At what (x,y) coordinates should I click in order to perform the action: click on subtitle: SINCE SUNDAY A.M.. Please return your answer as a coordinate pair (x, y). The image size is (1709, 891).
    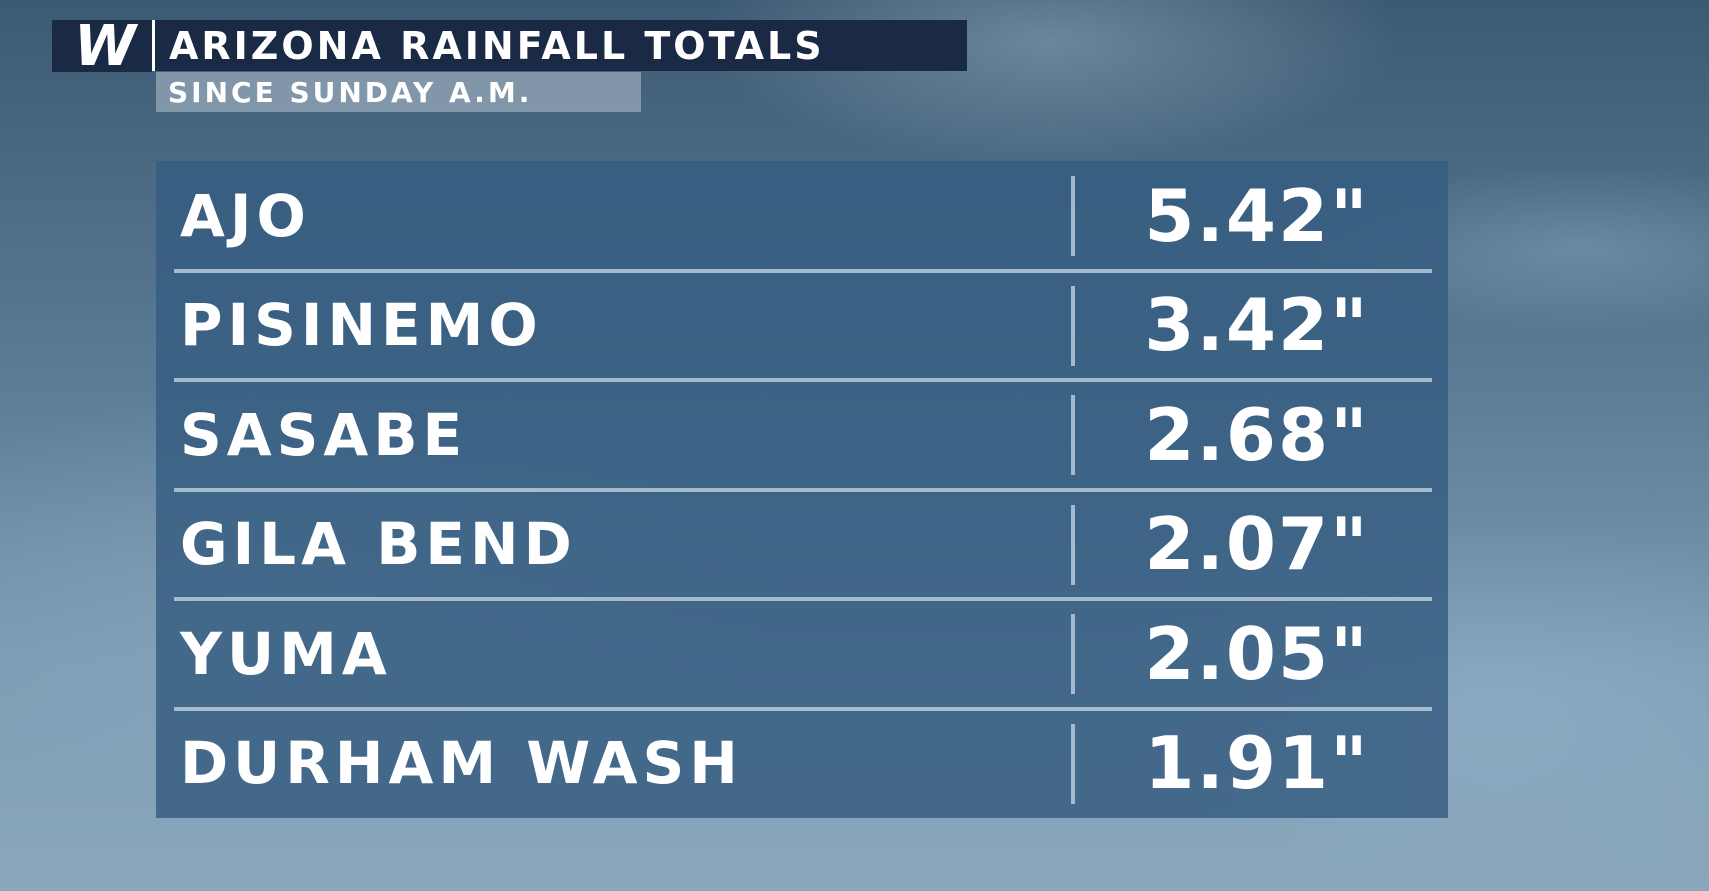
    Looking at the image, I should click on (398, 92).